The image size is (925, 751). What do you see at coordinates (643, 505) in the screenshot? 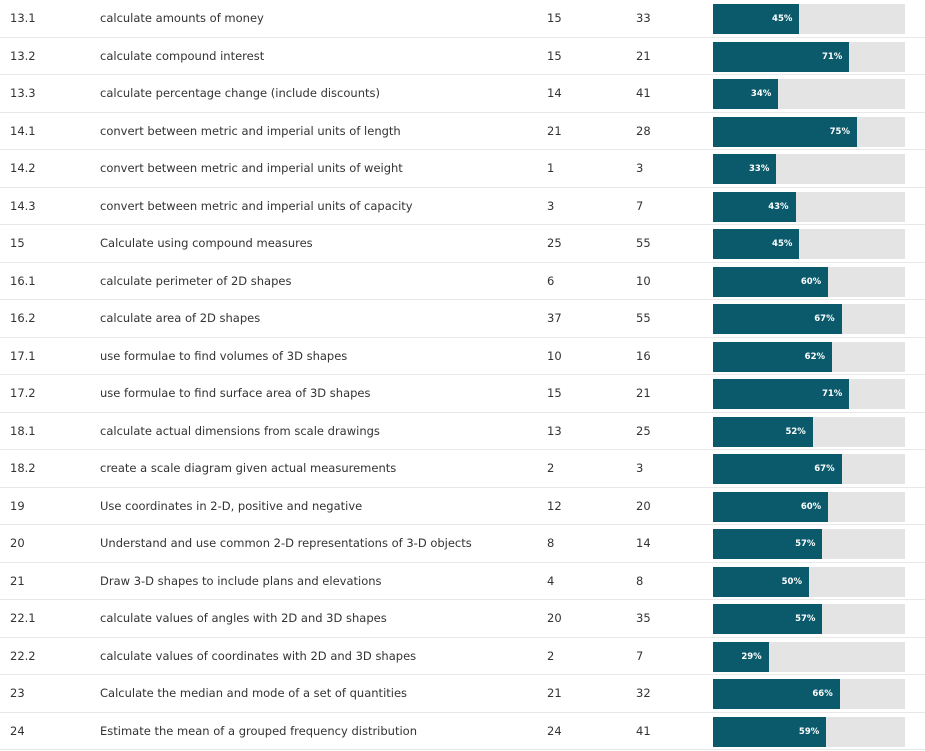
I see `total: 20` at bounding box center [643, 505].